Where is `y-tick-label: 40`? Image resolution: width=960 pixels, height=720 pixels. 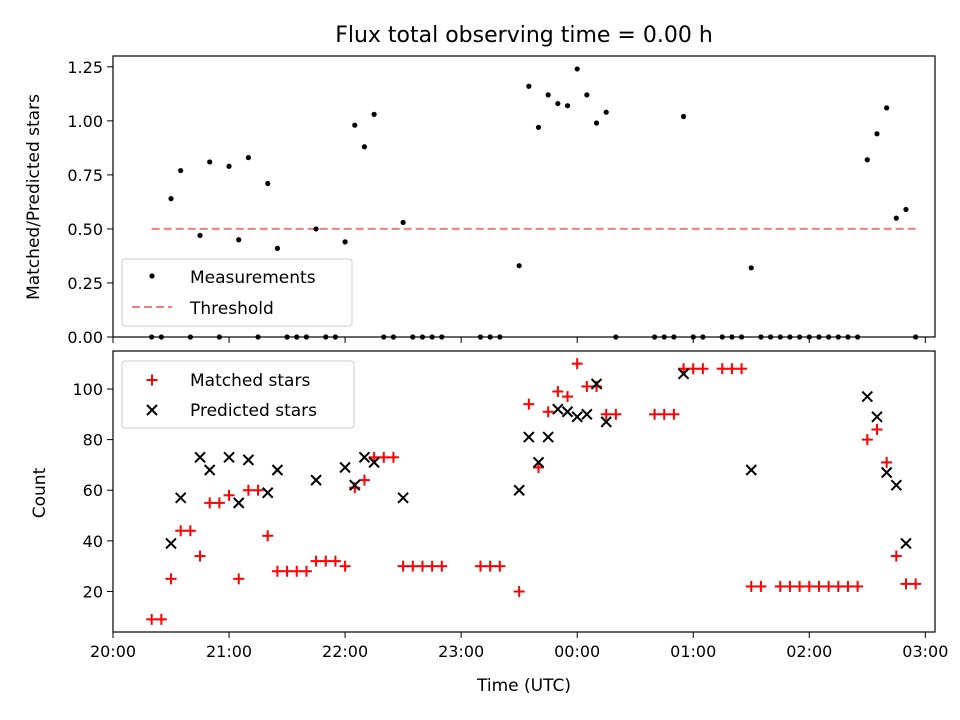
y-tick-label: 40 is located at coordinates (93, 541).